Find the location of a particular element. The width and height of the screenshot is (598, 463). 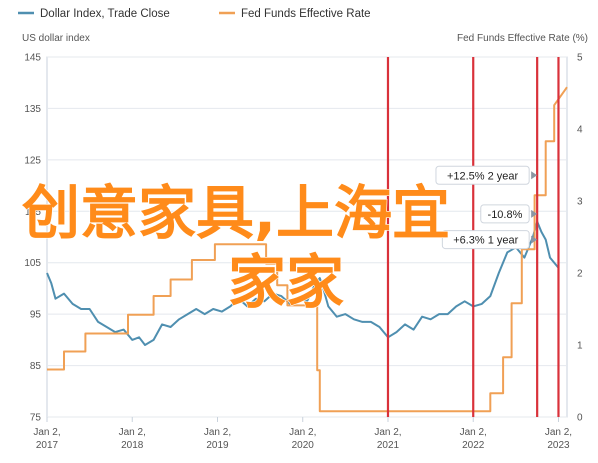

y-left-tick-label: 135 is located at coordinates (32, 109).